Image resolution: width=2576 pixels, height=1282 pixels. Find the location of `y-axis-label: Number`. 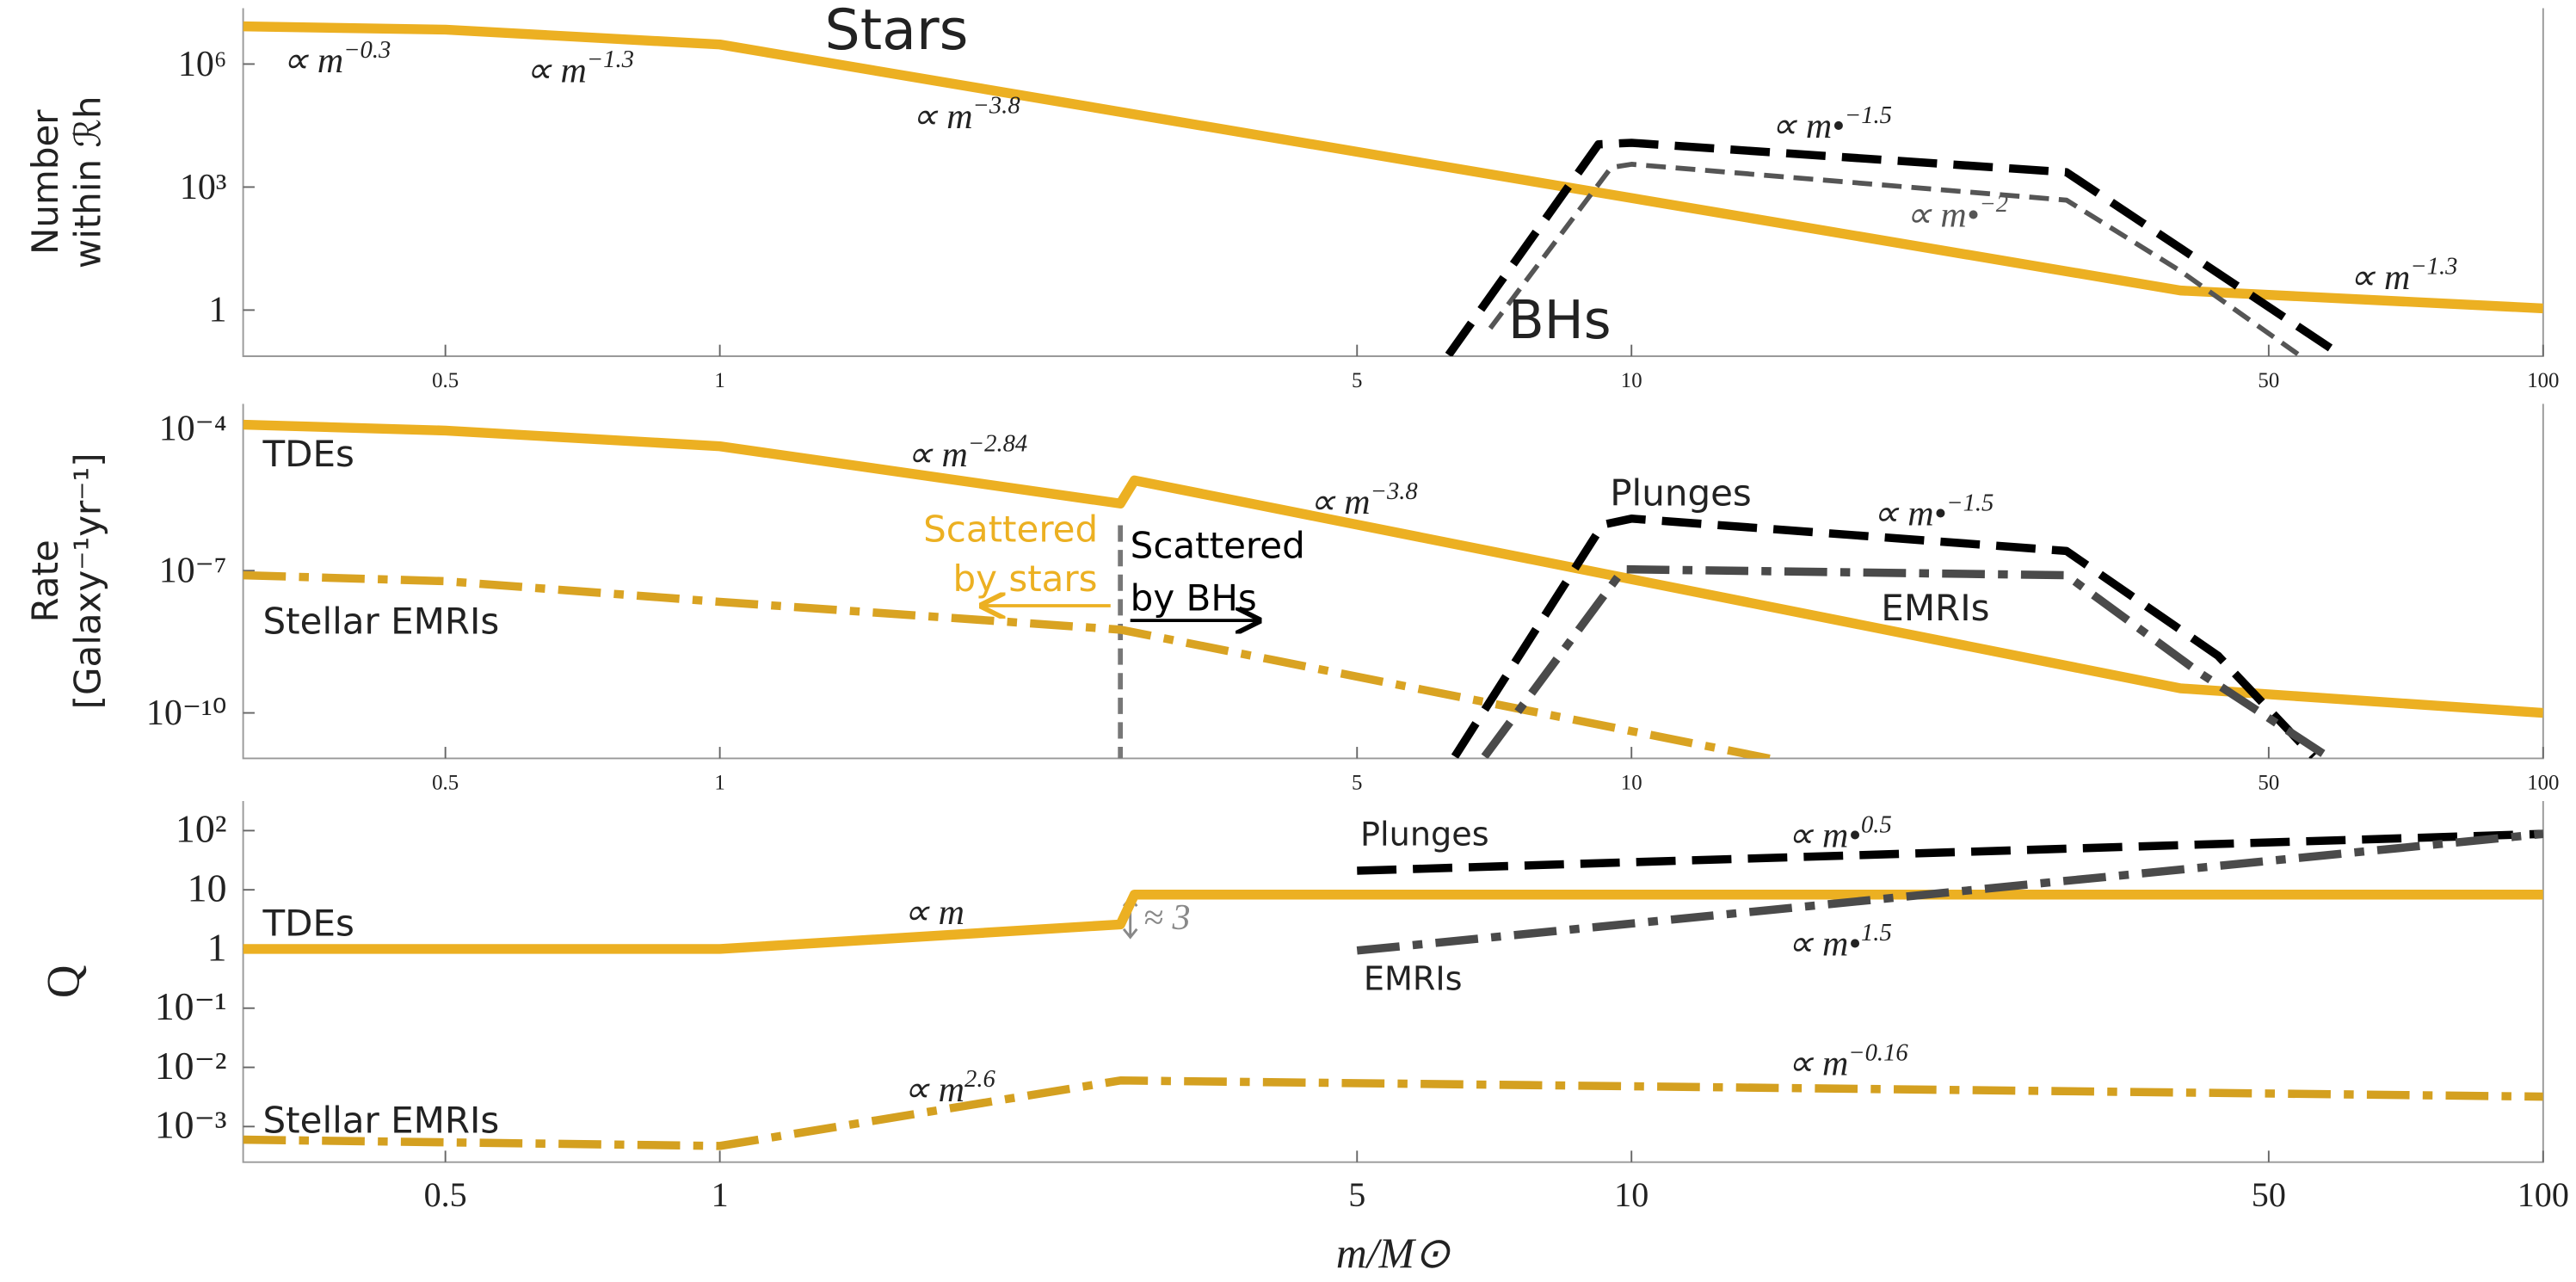

y-axis-label: Number is located at coordinates (45, 182).